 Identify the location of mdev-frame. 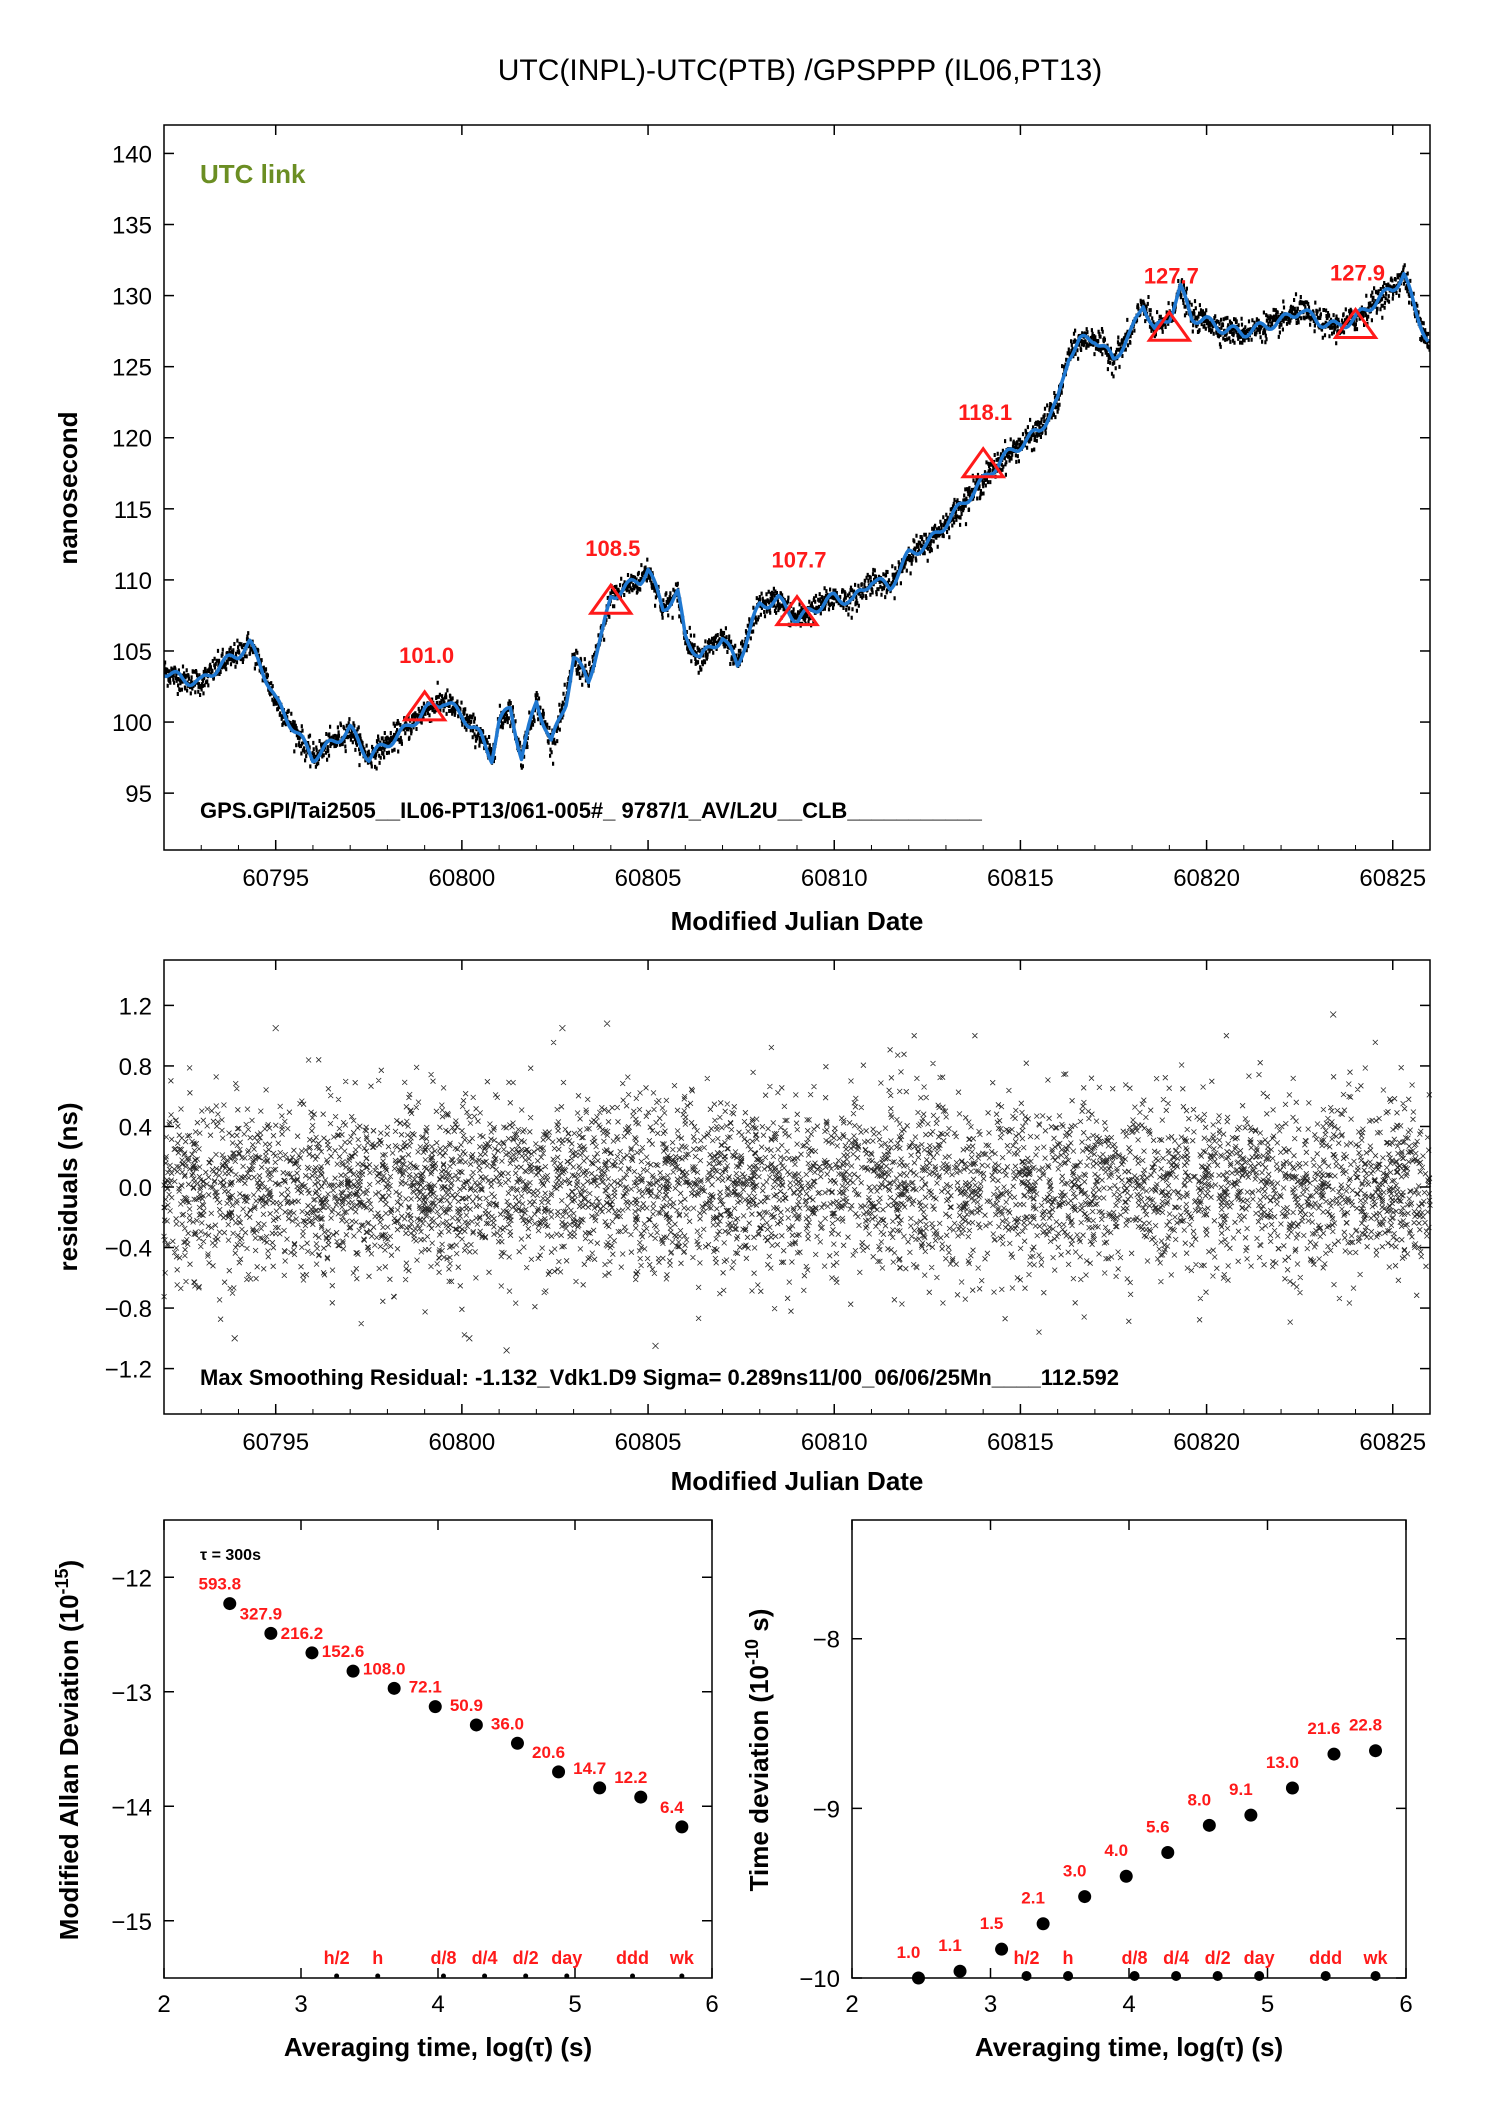
(438, 1749).